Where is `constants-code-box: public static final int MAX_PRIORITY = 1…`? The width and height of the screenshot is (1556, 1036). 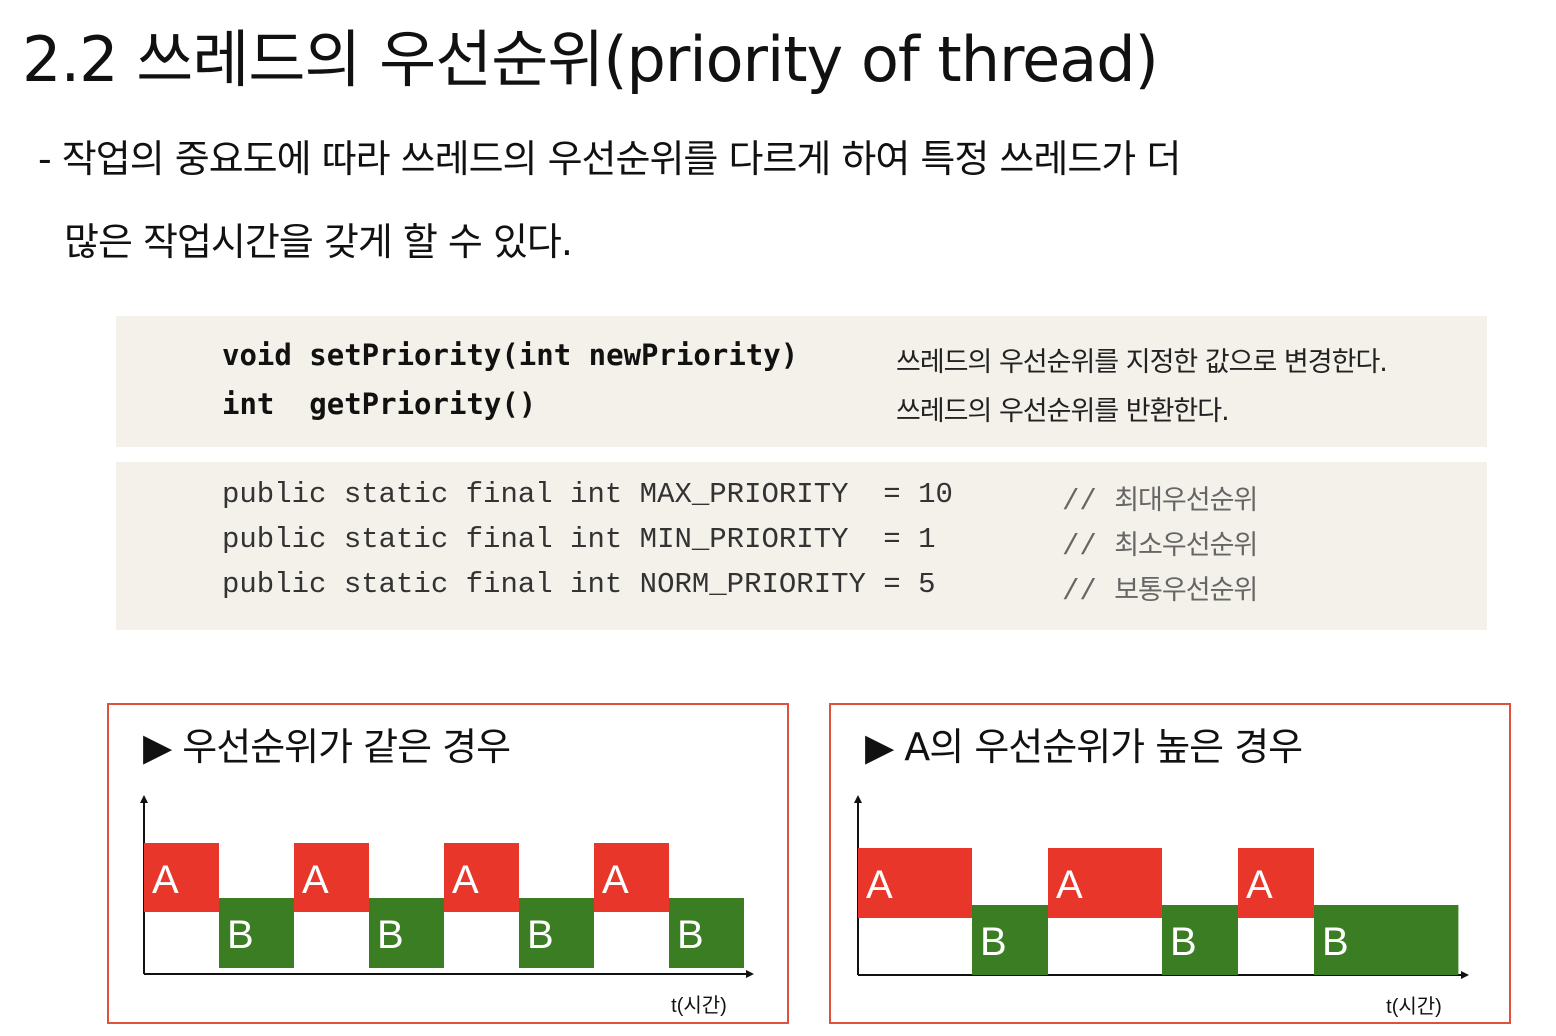
constants-code-box: public static final int MAX_PRIORITY = 1… is located at coordinates (801, 546).